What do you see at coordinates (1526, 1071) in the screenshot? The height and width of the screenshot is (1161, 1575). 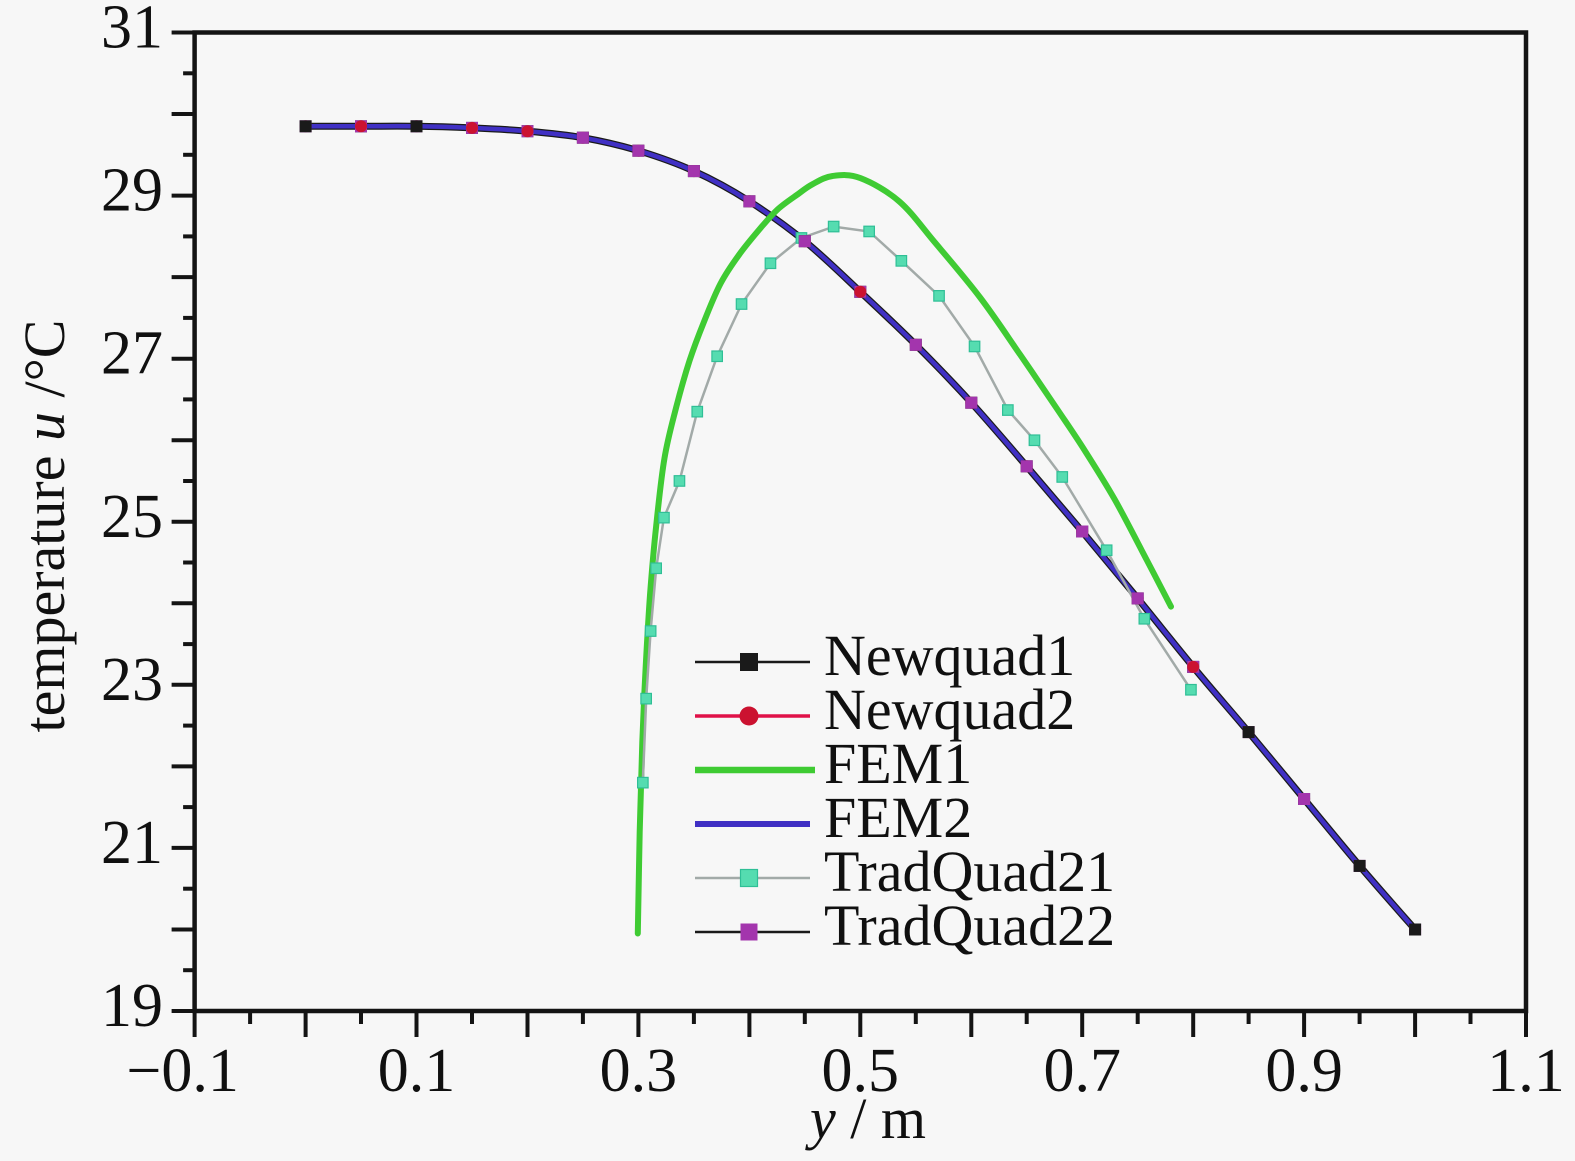 I see `svg-text: 1.1` at bounding box center [1526, 1071].